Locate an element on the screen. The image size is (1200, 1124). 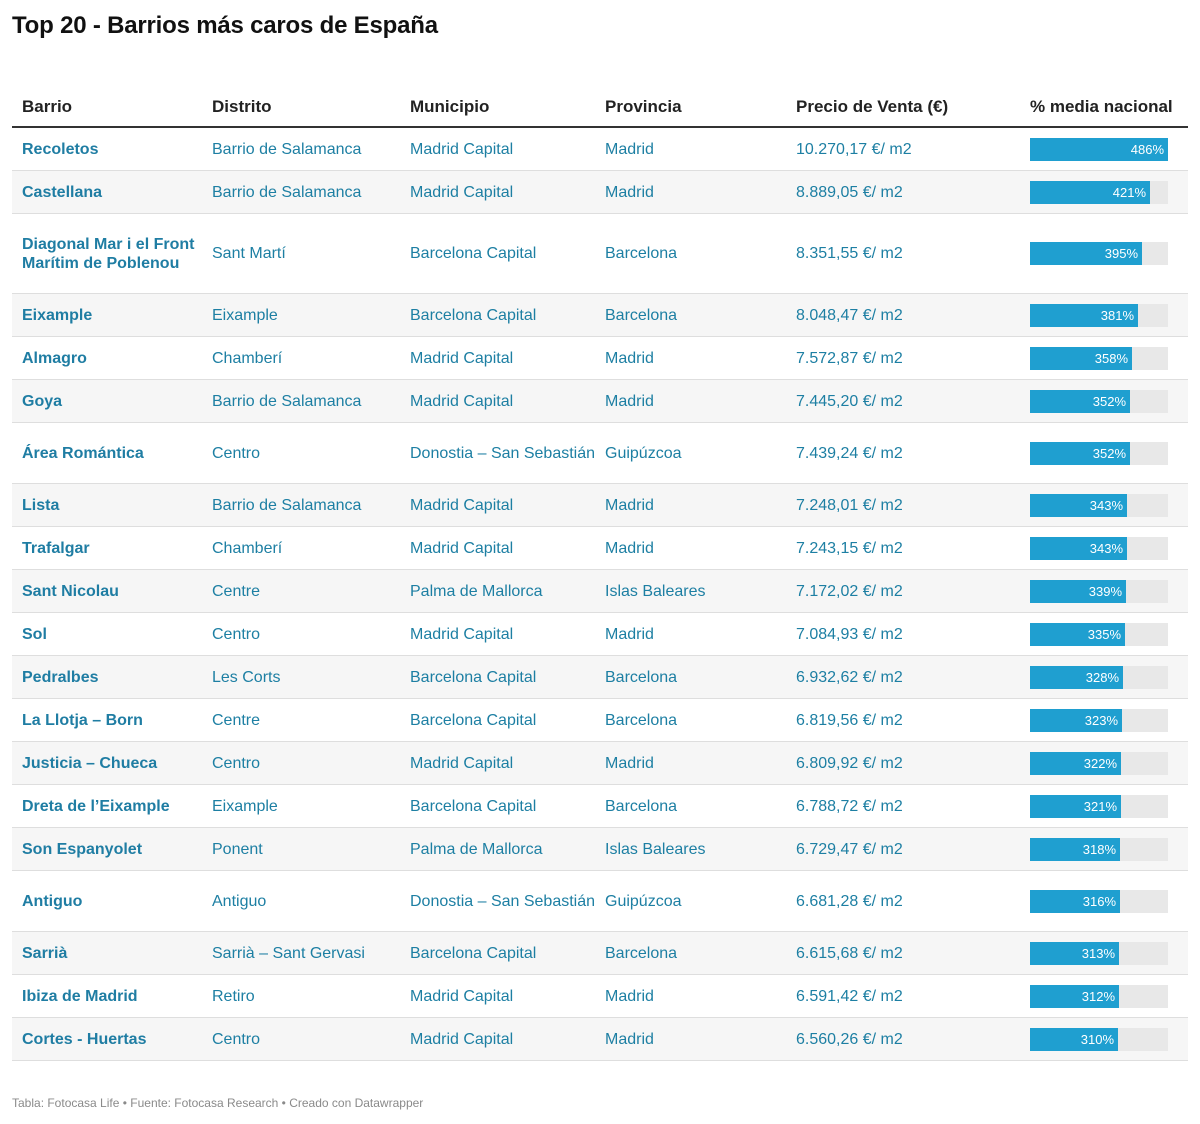
cell-pct-media: 316% is located at coordinates (1104, 901).